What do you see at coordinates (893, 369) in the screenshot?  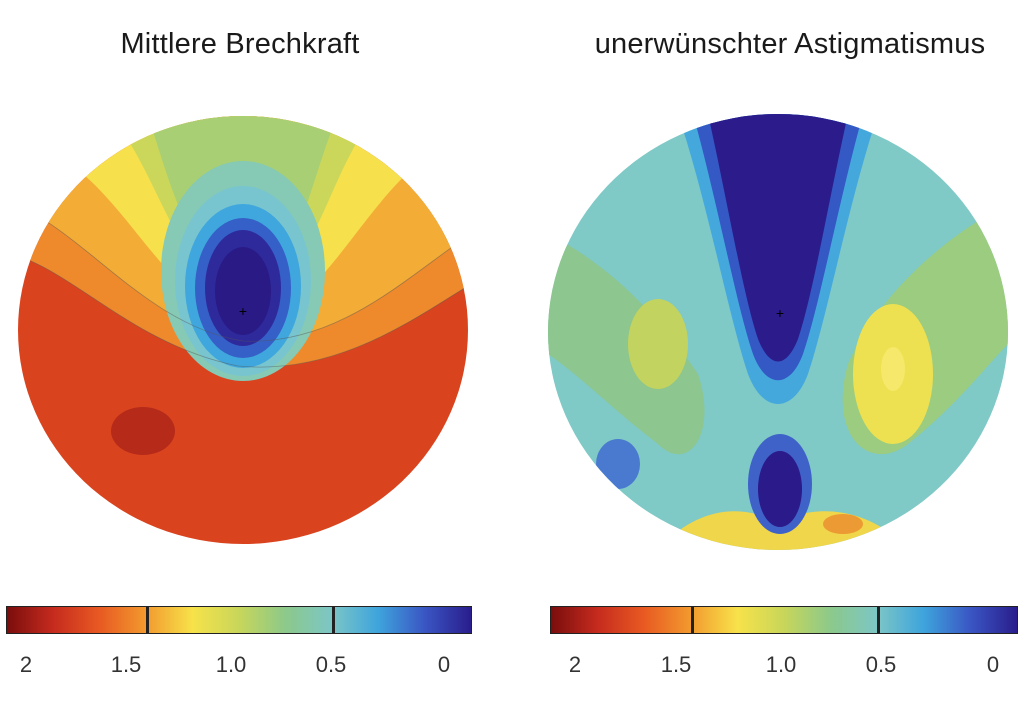 I see `zone-lightyellow-right` at bounding box center [893, 369].